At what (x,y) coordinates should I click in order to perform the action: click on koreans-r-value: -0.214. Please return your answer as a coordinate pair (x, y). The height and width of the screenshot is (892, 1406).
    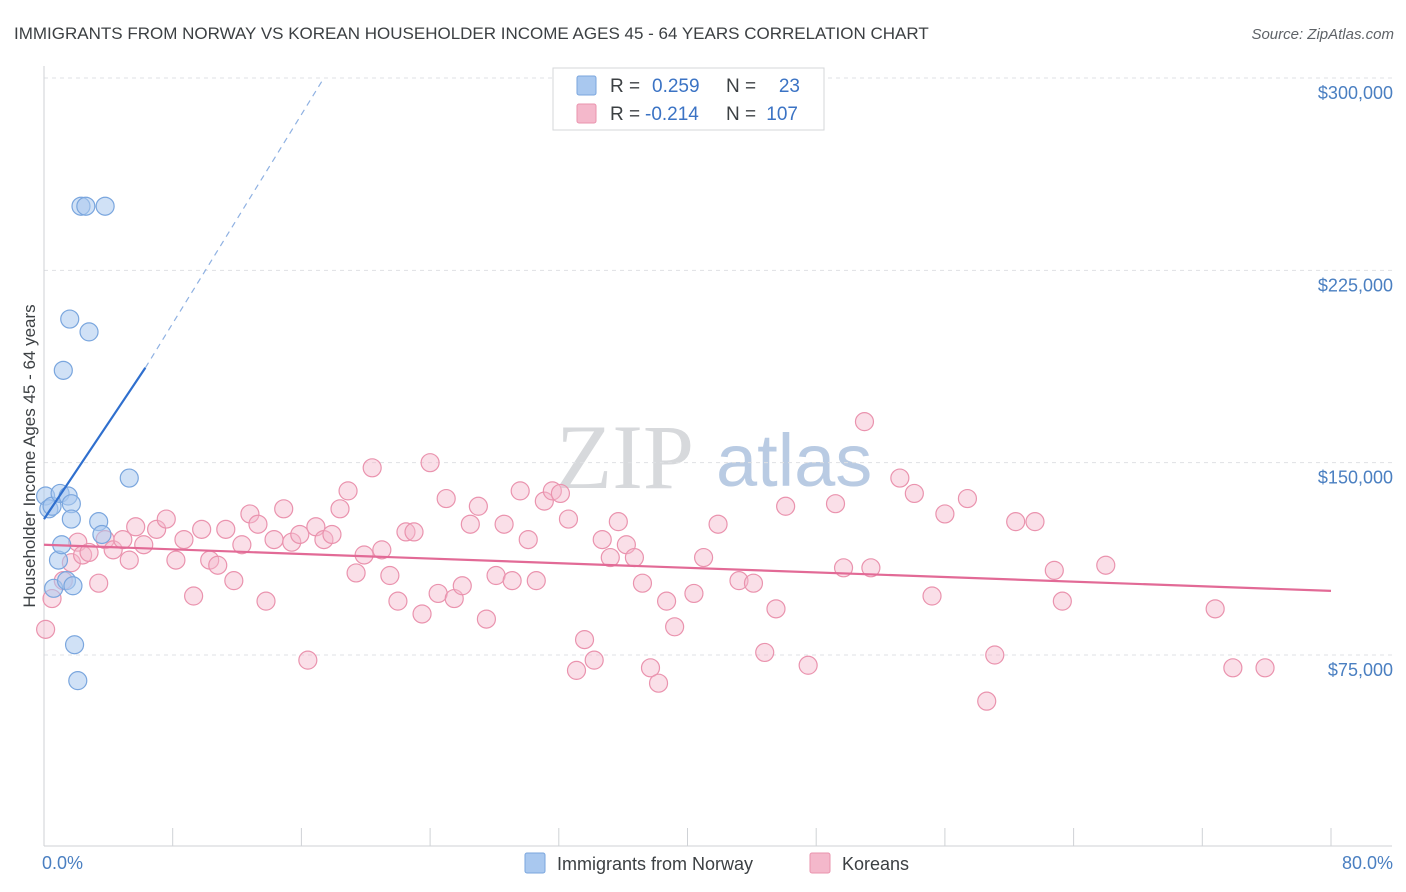
    Looking at the image, I should click on (672, 114).